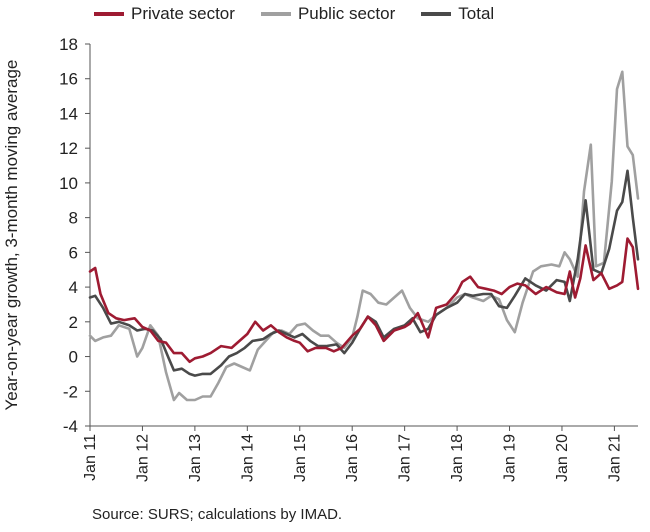 The width and height of the screenshot is (650, 532). I want to click on y-tick-label: 6, so click(73, 252).